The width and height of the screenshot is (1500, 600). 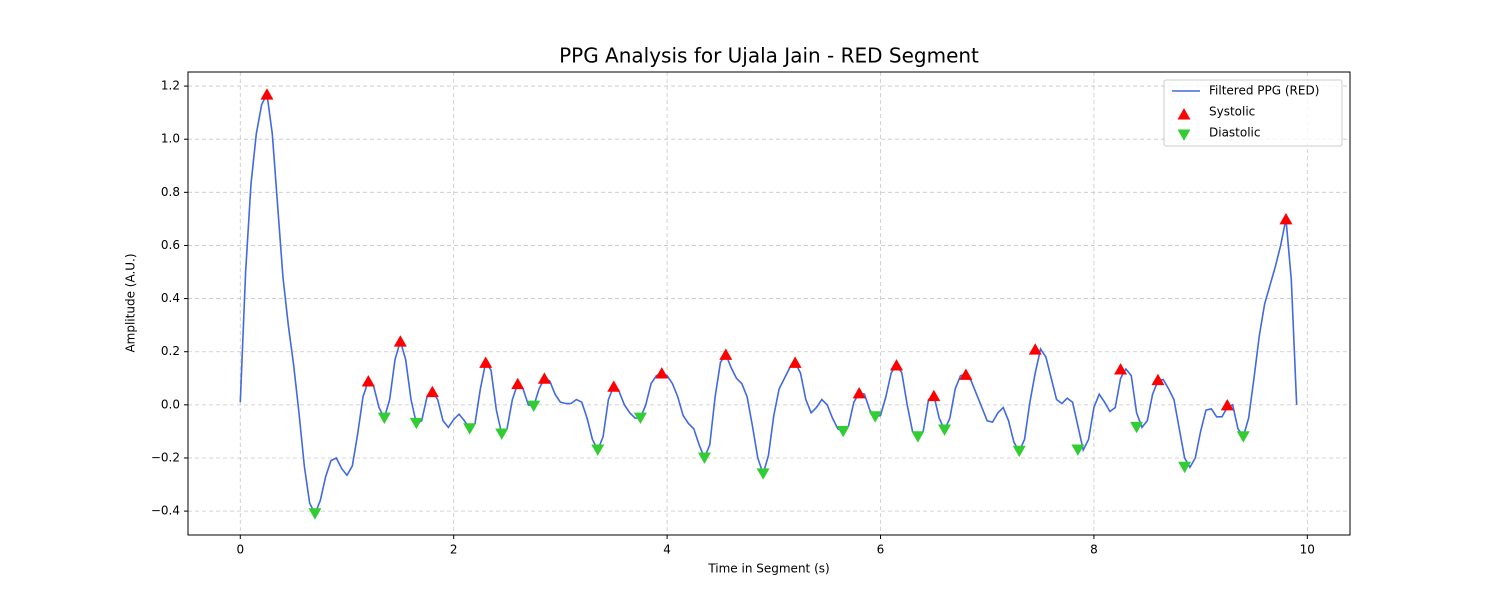 I want to click on x-tick-label: 6, so click(x=881, y=550).